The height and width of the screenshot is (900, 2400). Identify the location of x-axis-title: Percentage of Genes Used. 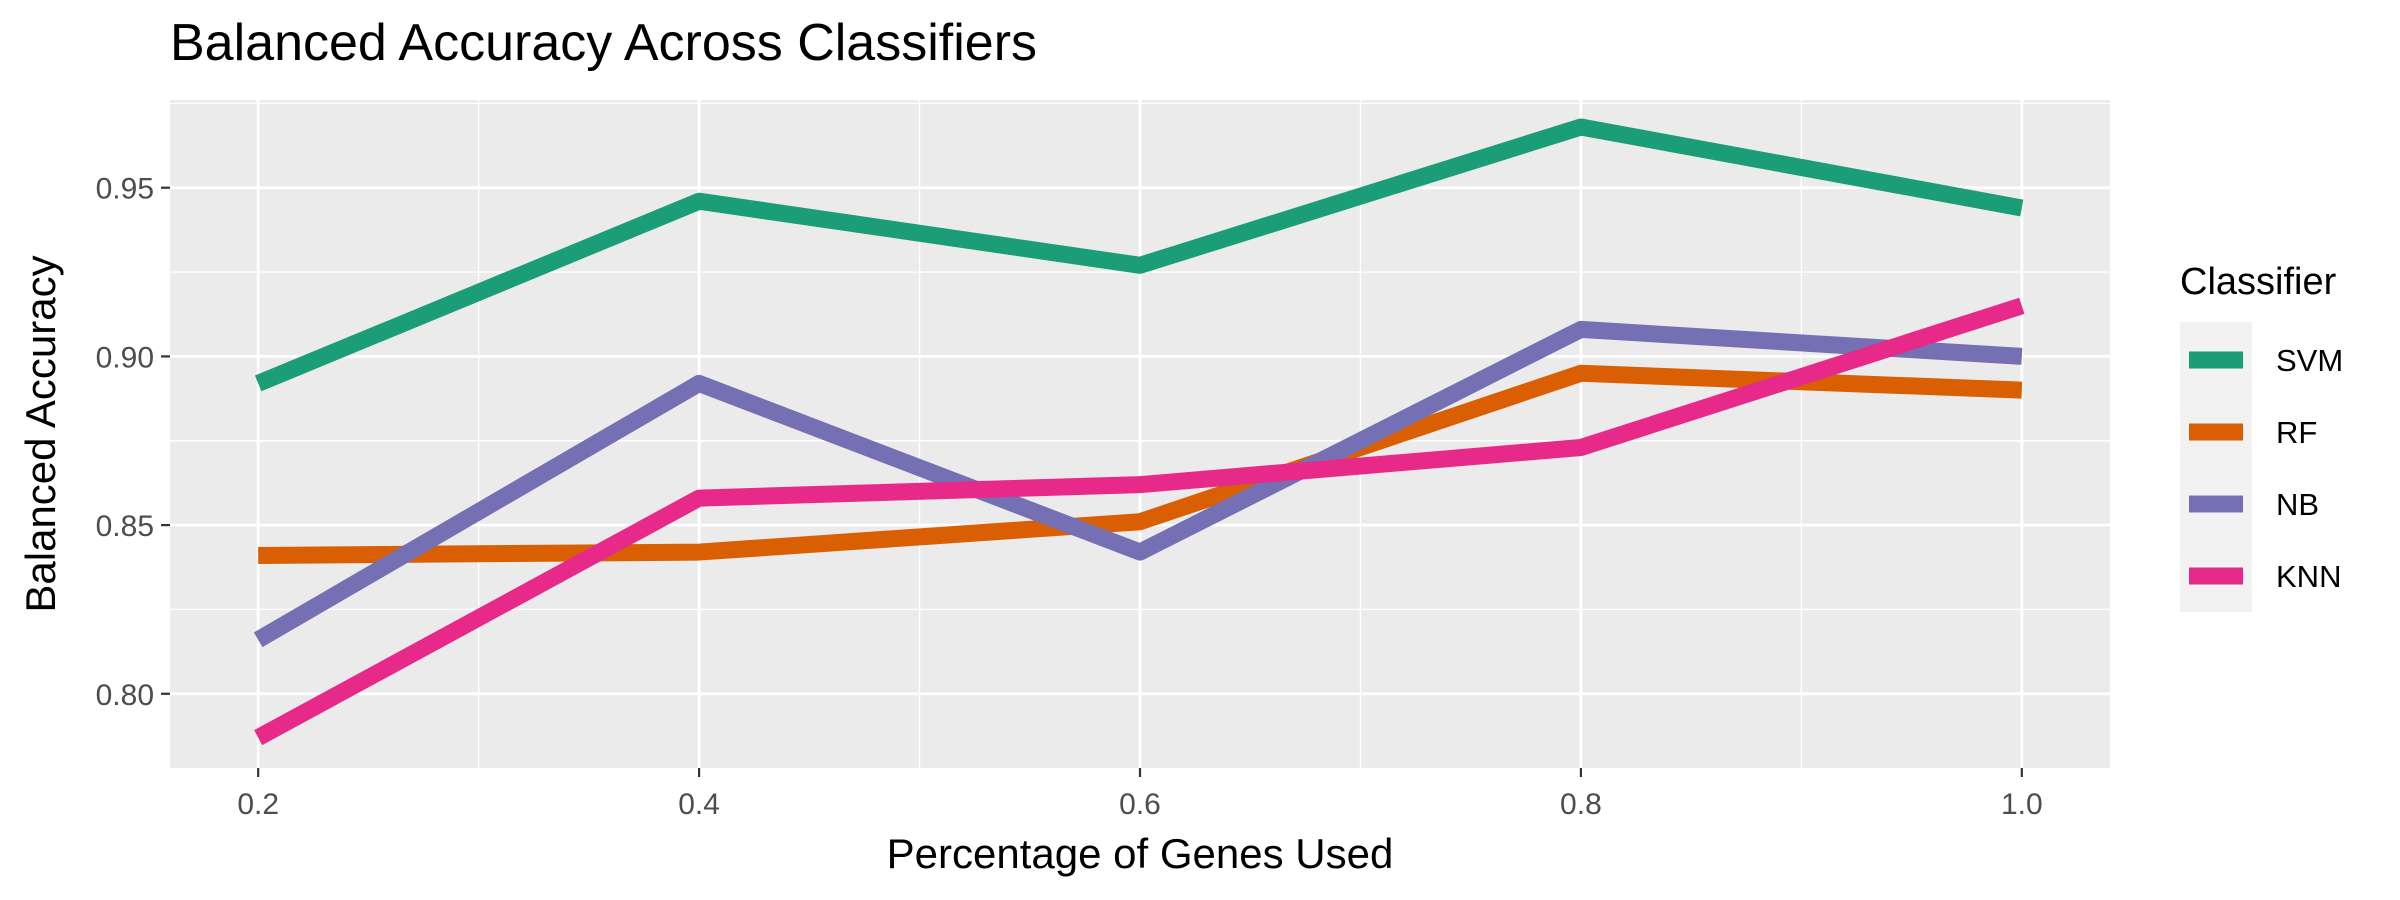
(1140, 853).